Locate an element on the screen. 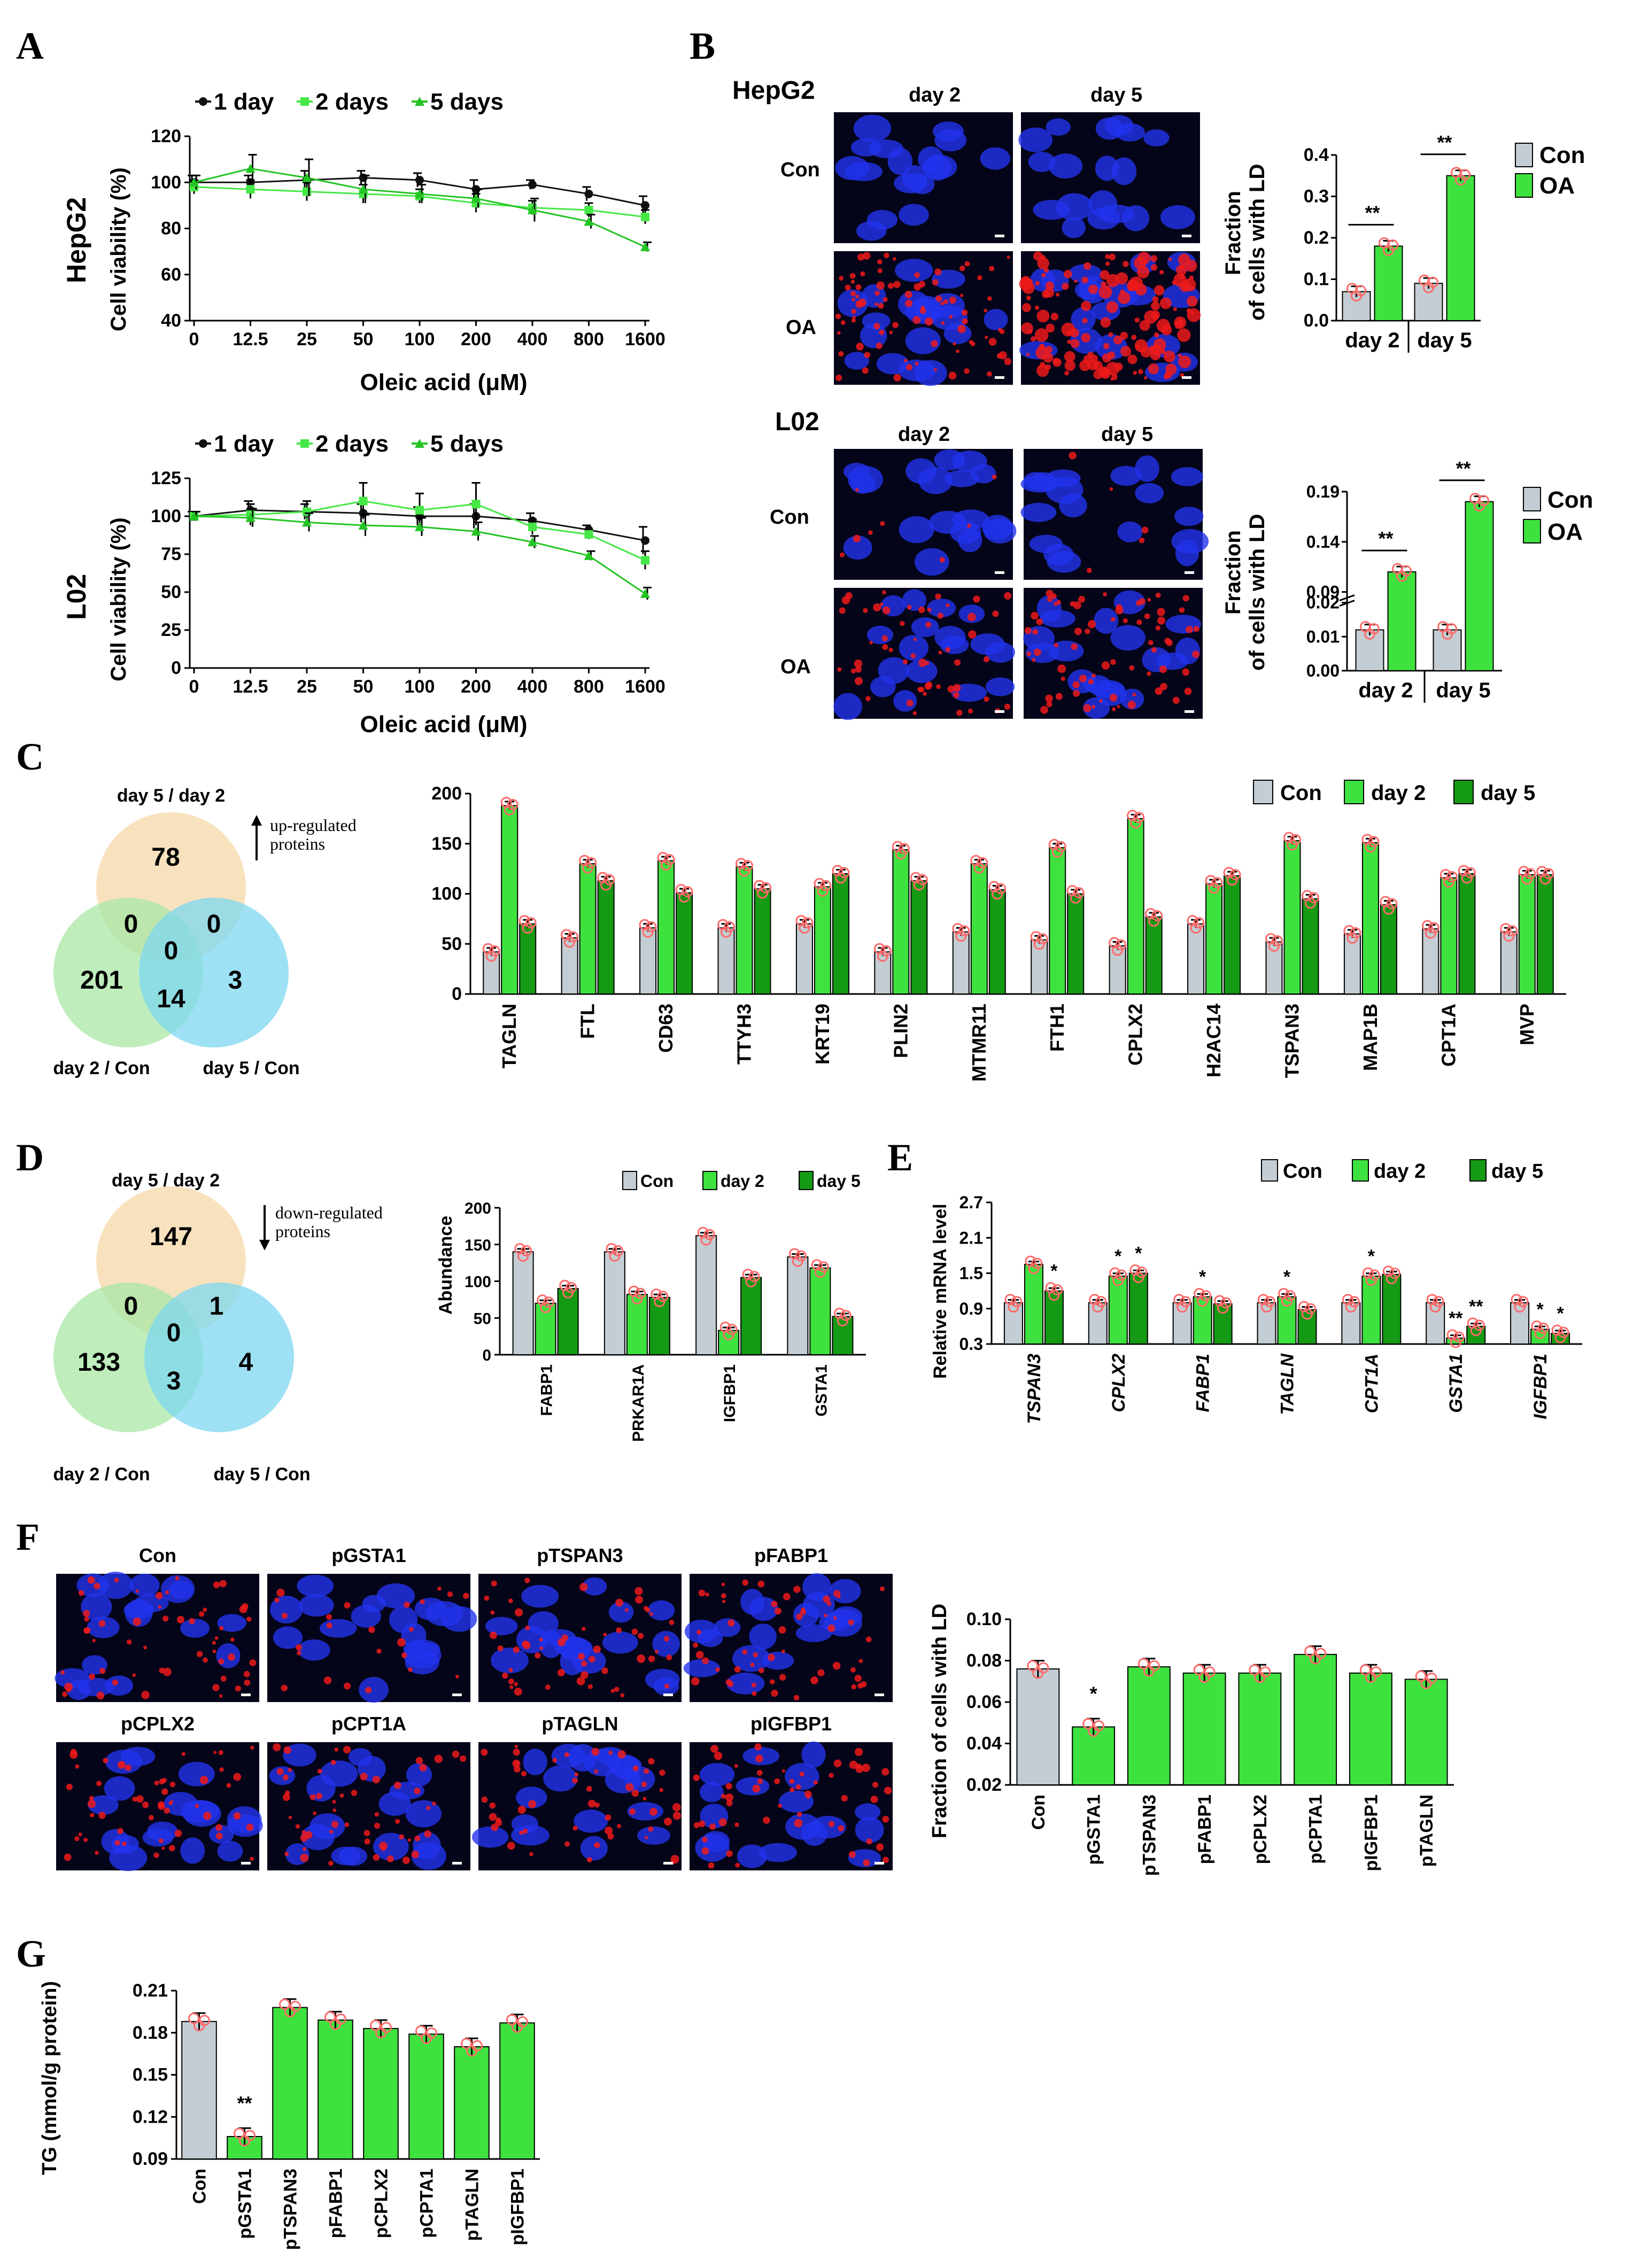  e-category-label: CPT1A is located at coordinates (1371, 1383).